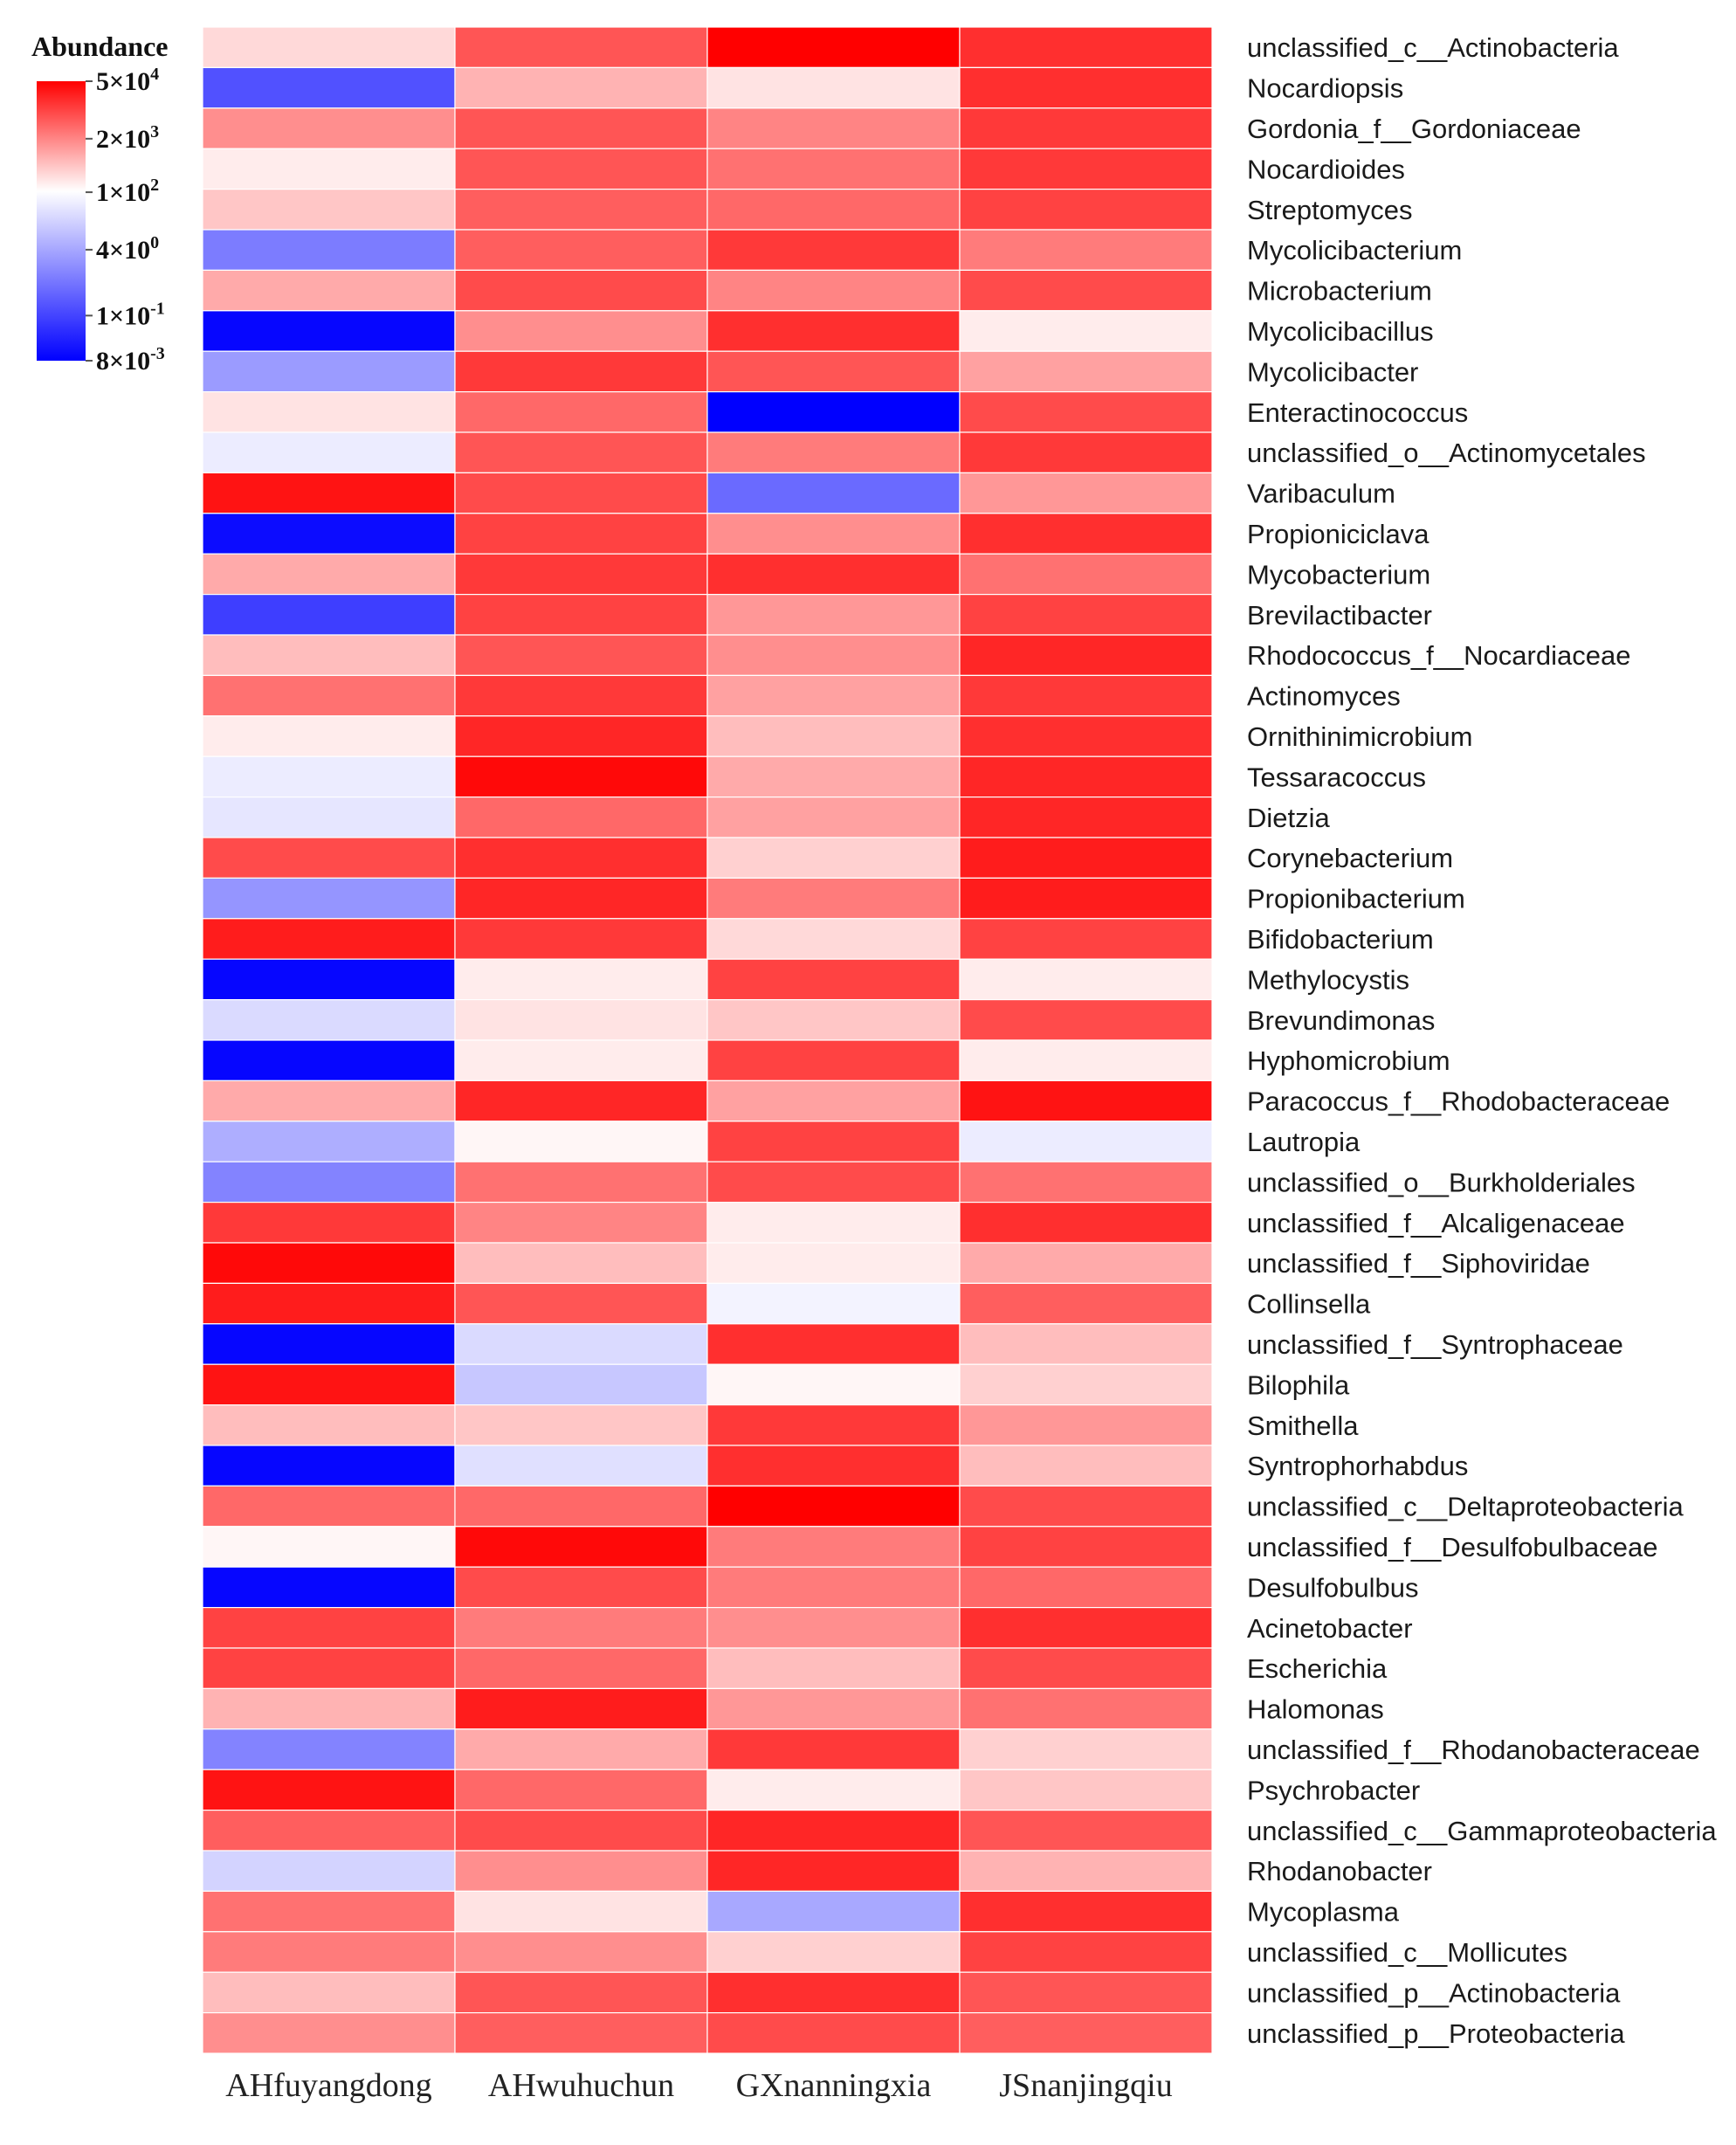 The width and height of the screenshot is (1736, 2145). What do you see at coordinates (1350, 858) in the screenshot?
I see `row-label: Corynebacterium` at bounding box center [1350, 858].